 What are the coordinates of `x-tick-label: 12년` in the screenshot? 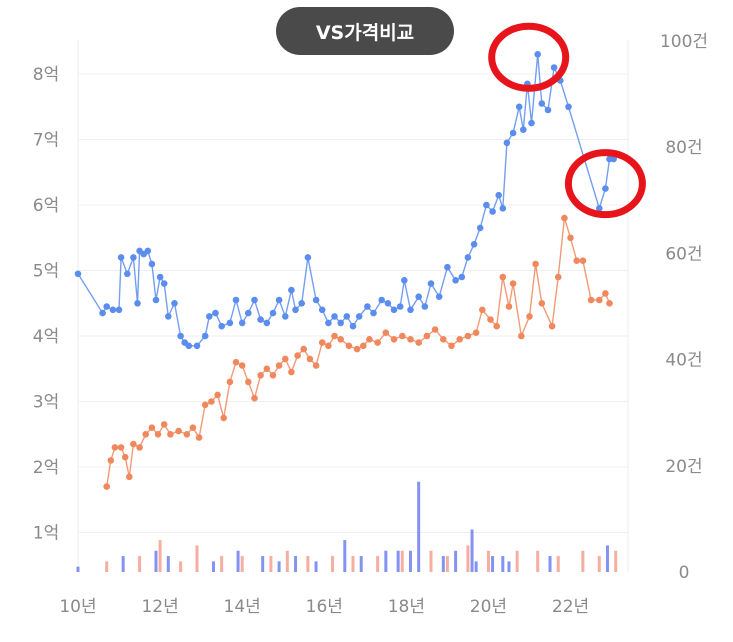 It's located at (159, 607).